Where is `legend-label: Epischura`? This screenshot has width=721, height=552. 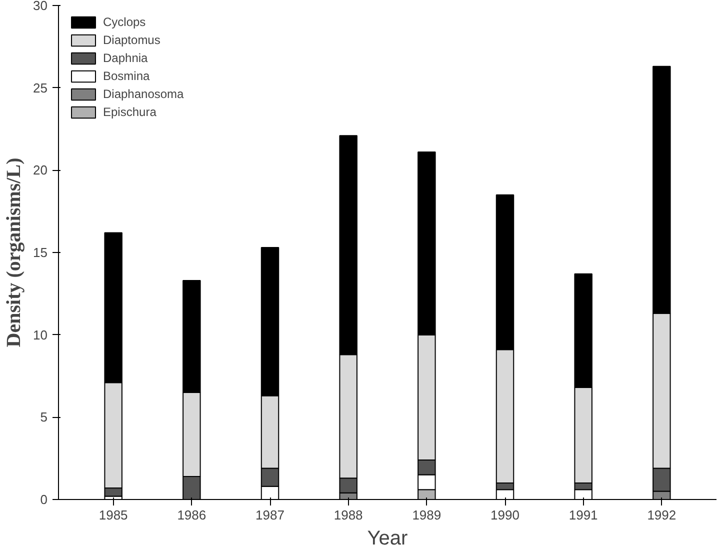
legend-label: Epischura is located at coordinates (129, 112).